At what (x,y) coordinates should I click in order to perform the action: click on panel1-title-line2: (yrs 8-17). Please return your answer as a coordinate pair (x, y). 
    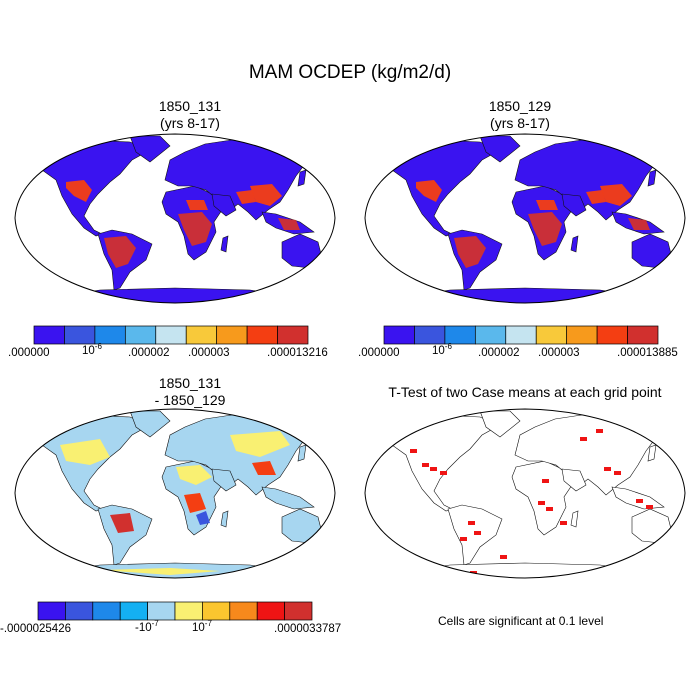
    Looking at the image, I should click on (190, 123).